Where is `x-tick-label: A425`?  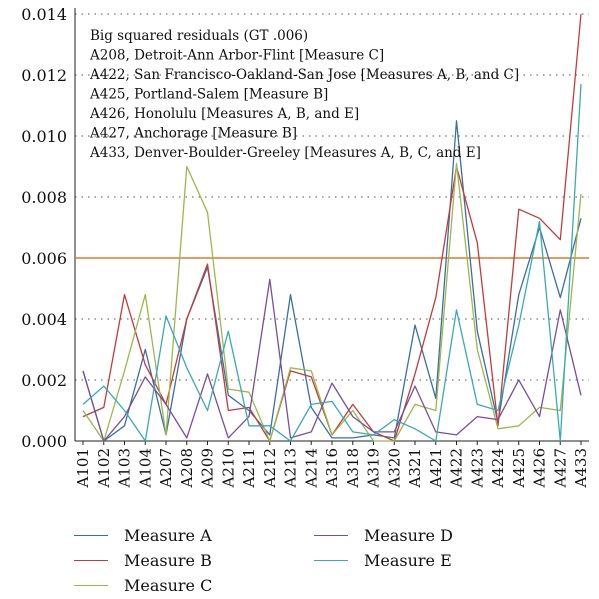 x-tick-label: A425 is located at coordinates (519, 468).